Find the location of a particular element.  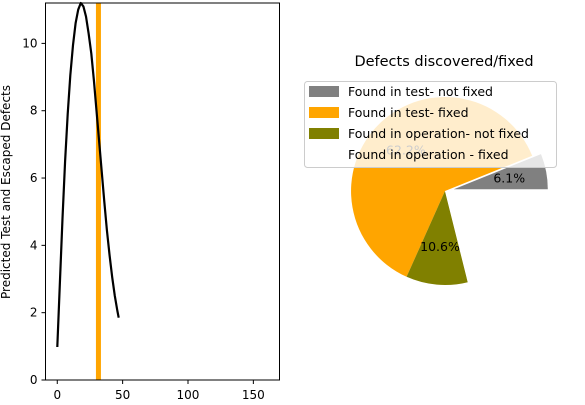

legend-frame is located at coordinates (430, 124).